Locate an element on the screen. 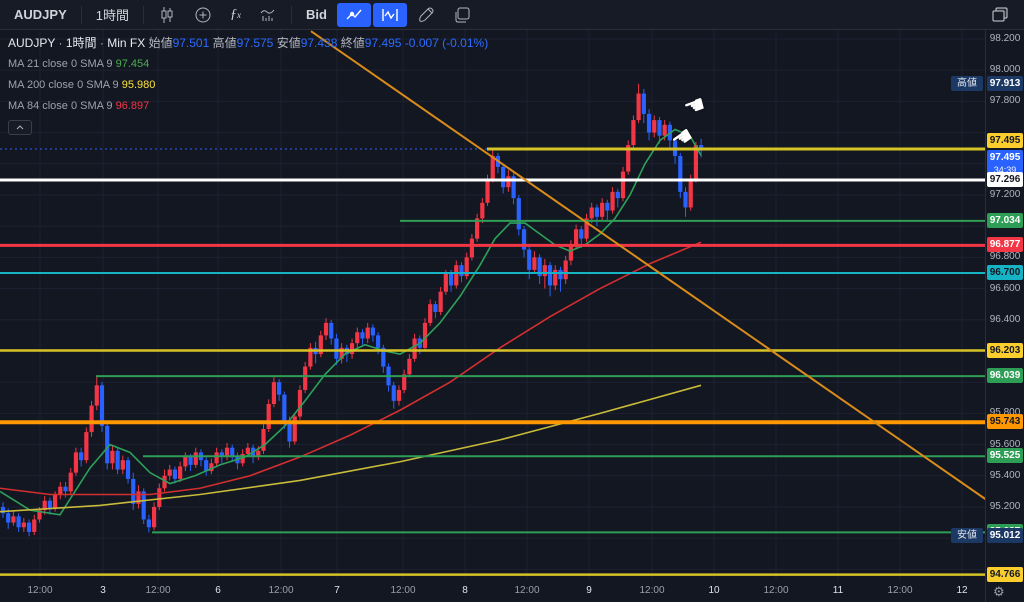 The height and width of the screenshot is (602, 1024). price-badge: 95.525 is located at coordinates (1005, 456).